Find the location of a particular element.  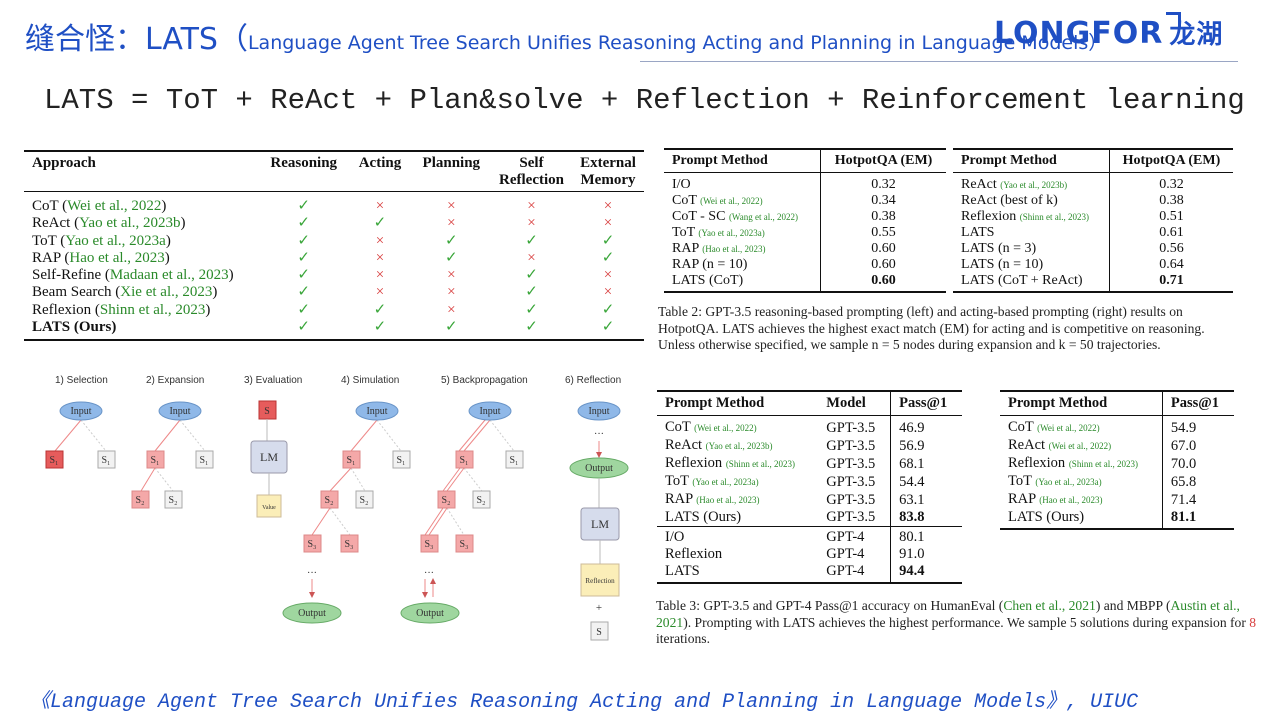

score-cell: 80.1 is located at coordinates (926, 536).